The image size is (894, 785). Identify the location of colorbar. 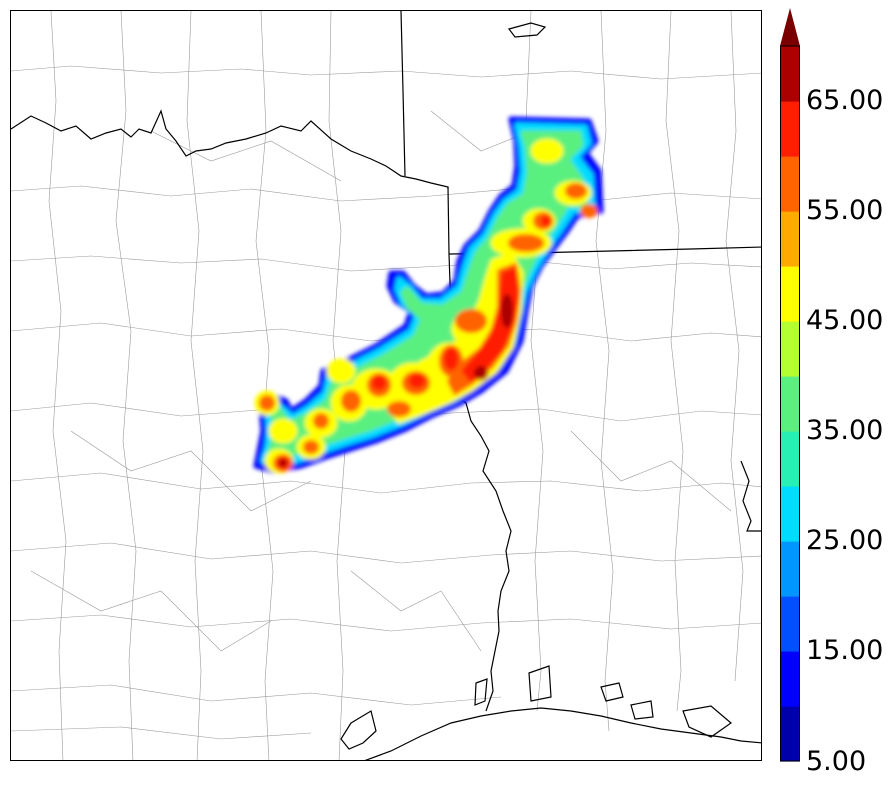
(790, 385).